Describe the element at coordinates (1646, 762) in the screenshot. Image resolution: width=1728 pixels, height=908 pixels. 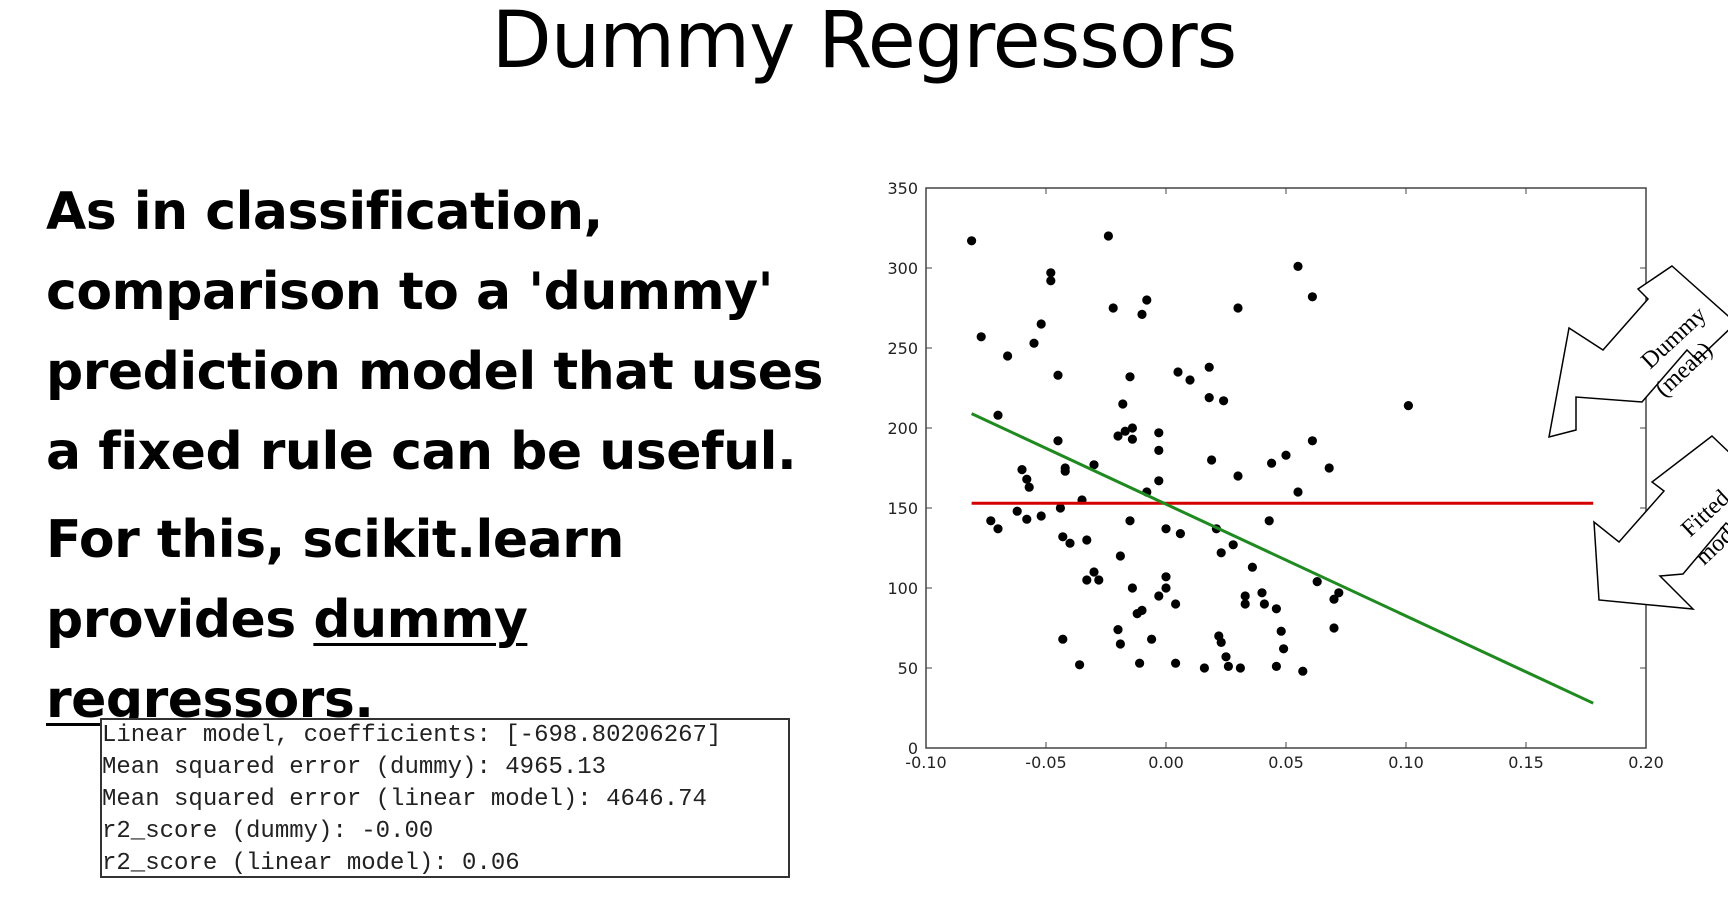
I see `x-tick-label: 0.20` at that location.